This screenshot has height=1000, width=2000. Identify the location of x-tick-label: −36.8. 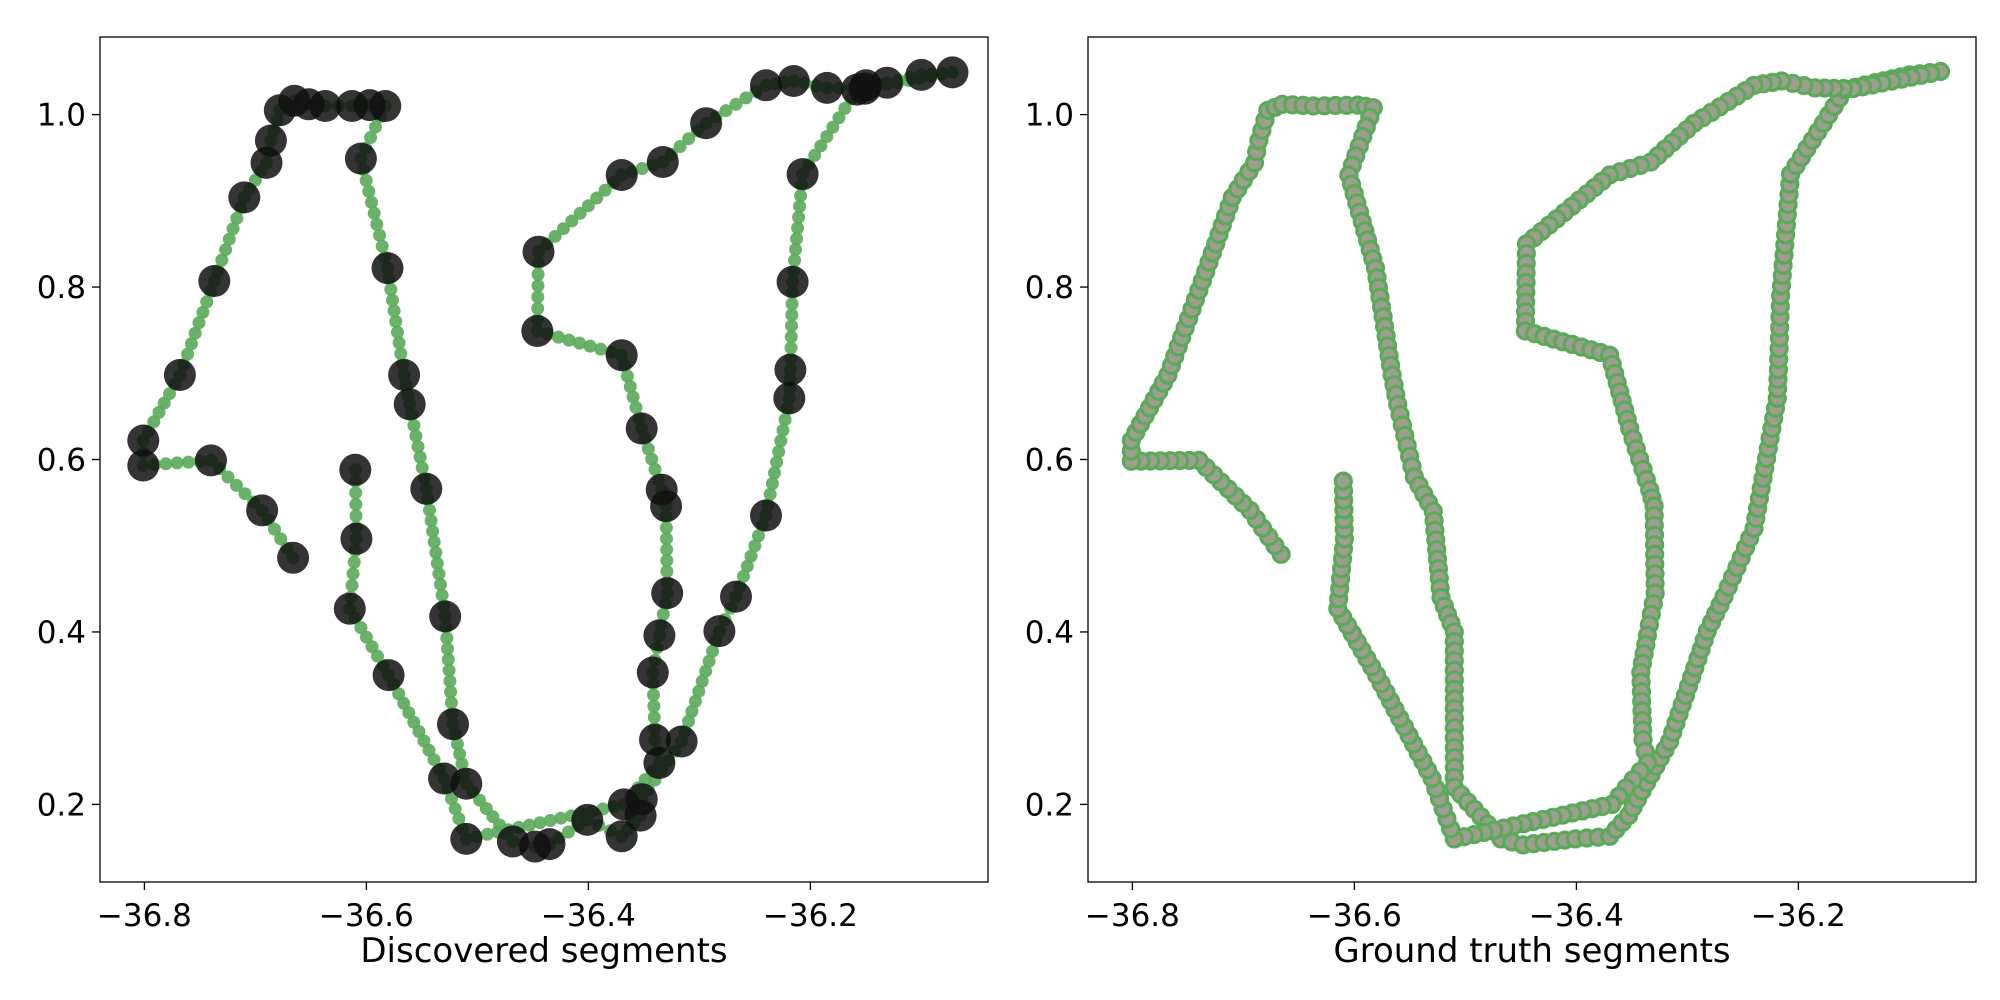
(144, 916).